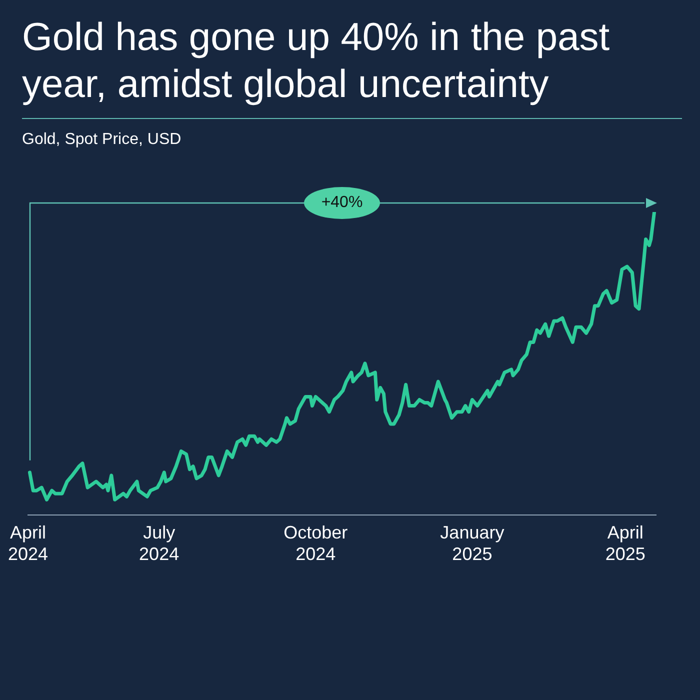  Describe the element at coordinates (316, 543) in the screenshot. I see `x-tick-label: October 2024` at that location.